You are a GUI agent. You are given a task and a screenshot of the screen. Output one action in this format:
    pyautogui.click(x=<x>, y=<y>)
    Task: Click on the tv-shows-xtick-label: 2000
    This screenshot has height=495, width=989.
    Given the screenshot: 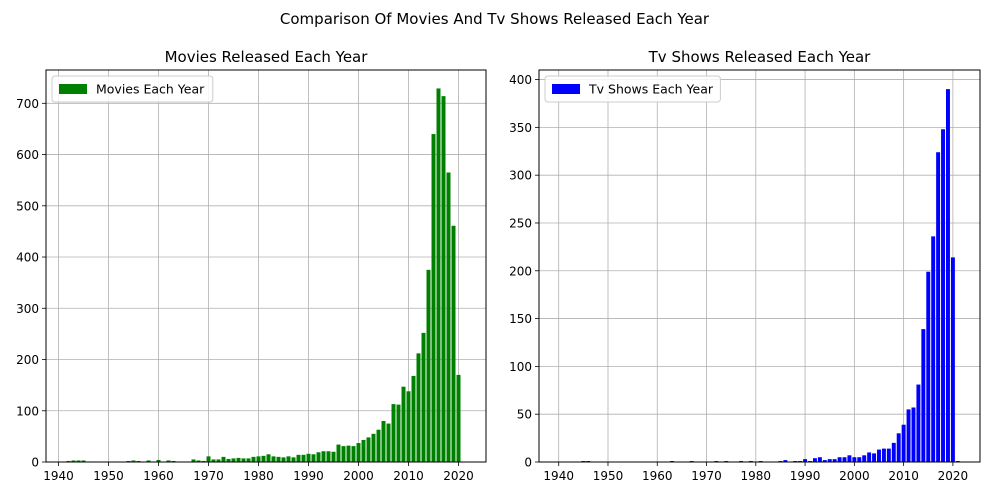 What is the action you would take?
    pyautogui.click(x=854, y=476)
    